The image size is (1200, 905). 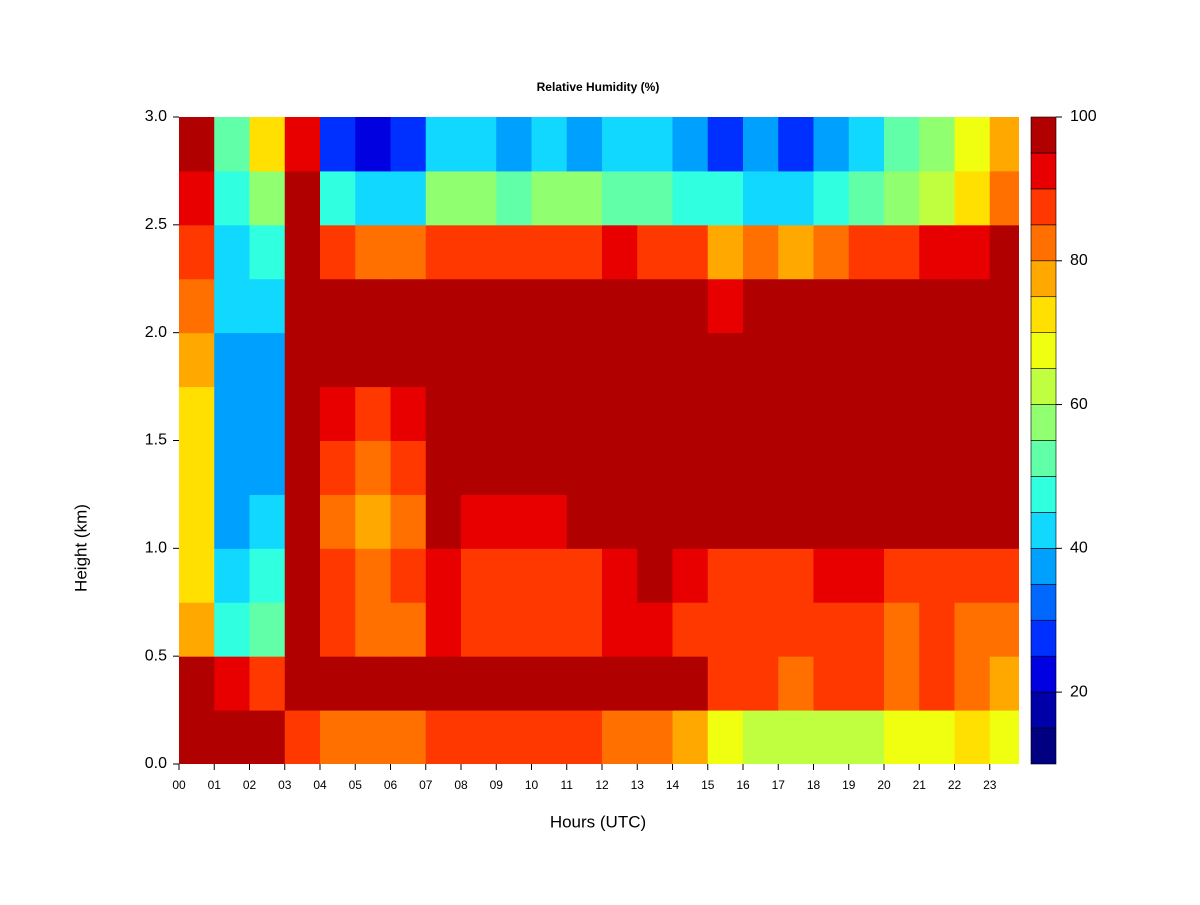 I want to click on y-tick-label: 2.5, so click(x=156, y=224).